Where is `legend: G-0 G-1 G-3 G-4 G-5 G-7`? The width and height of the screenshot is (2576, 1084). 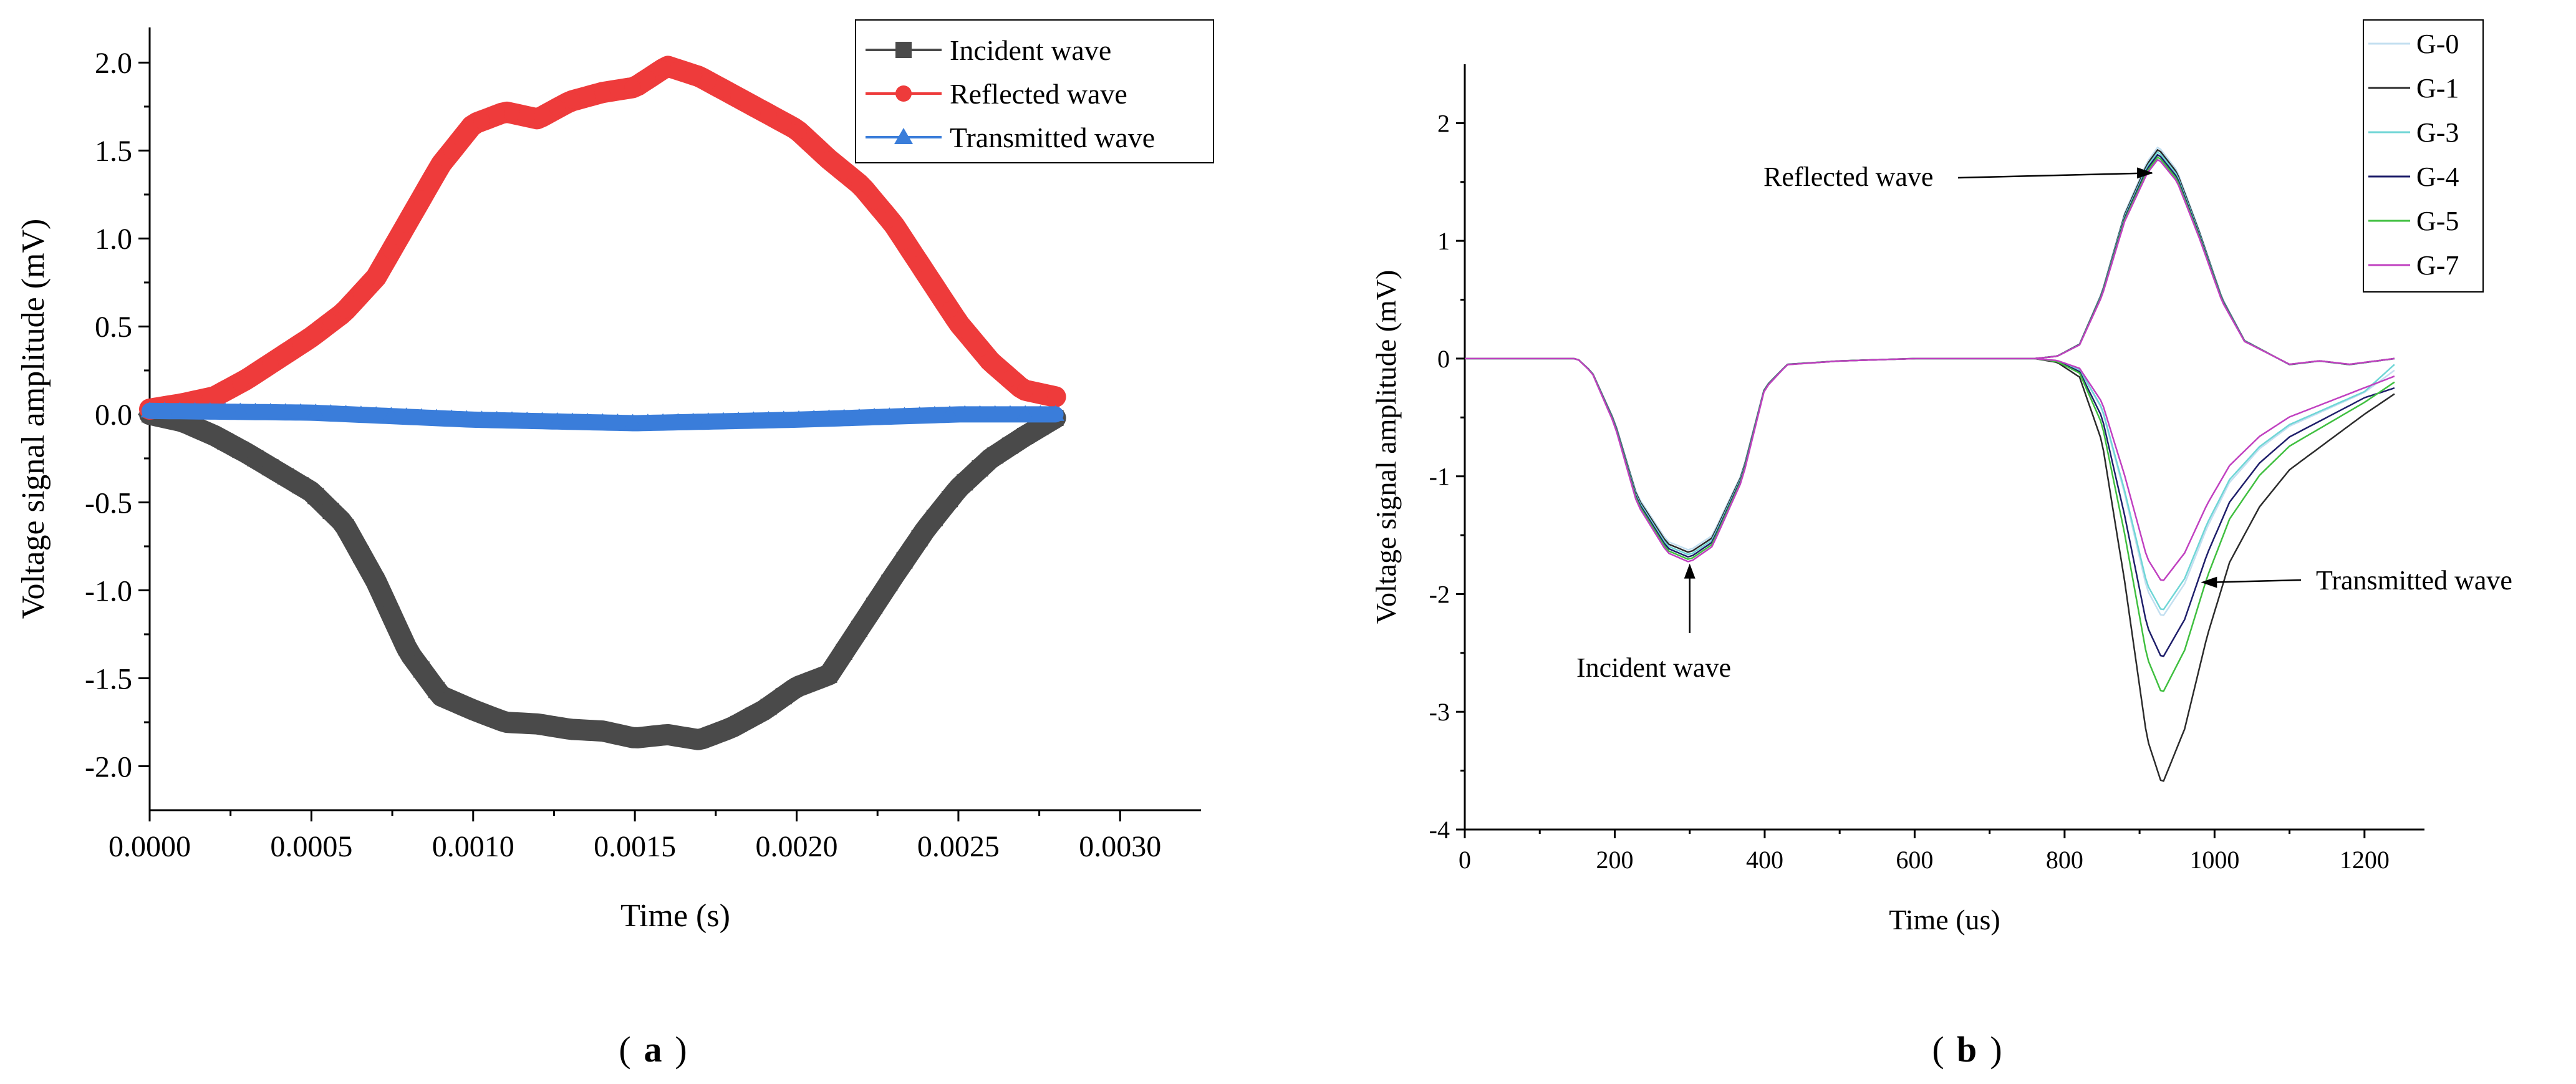
legend: G-0 G-1 G-3 G-4 G-5 G-7 is located at coordinates (2423, 156).